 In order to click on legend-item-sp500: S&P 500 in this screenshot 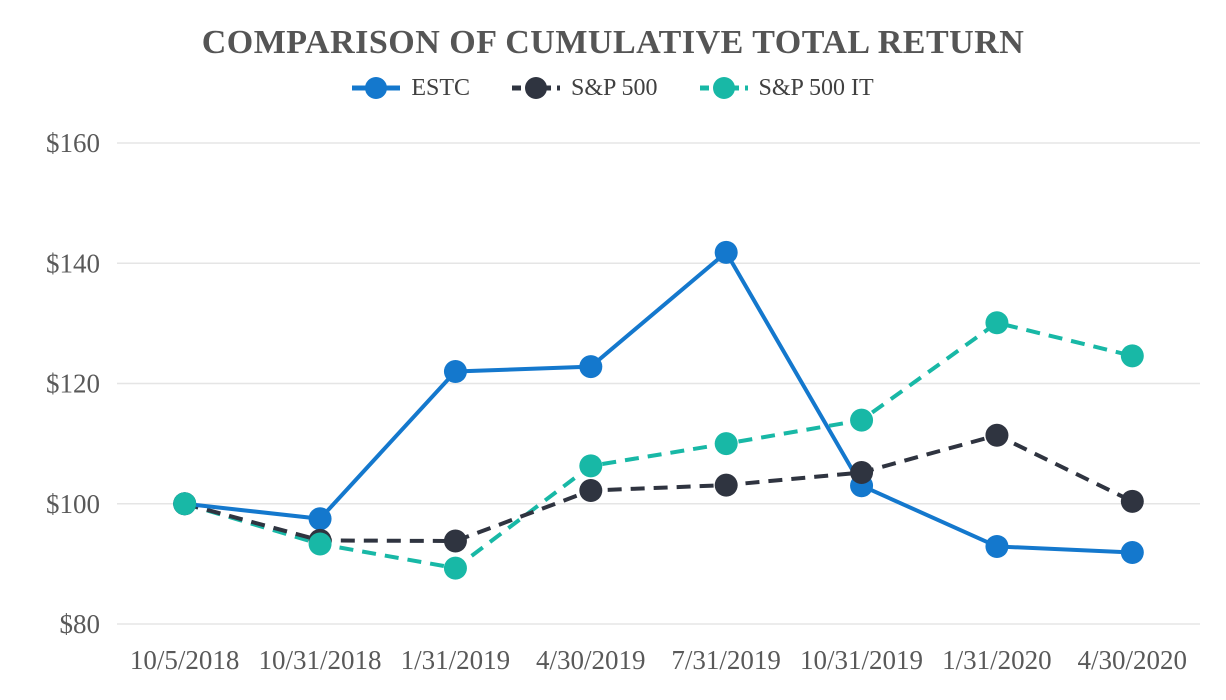, I will do `click(585, 88)`.